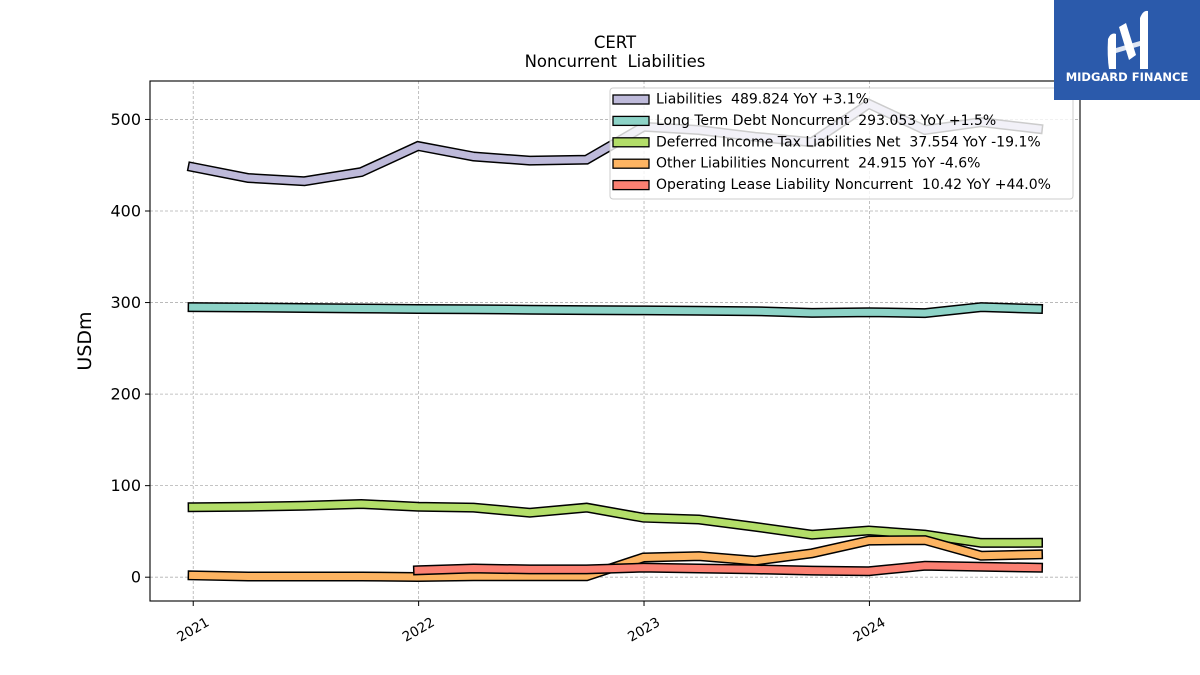  Describe the element at coordinates (785, 185) in the screenshot. I see `legend-series-name: Operating Lease Liability Noncurrent` at that location.